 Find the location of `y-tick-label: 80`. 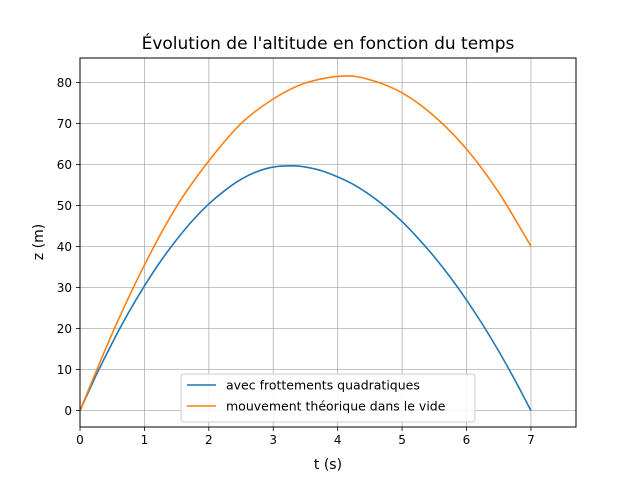

y-tick-label: 80 is located at coordinates (64, 83).